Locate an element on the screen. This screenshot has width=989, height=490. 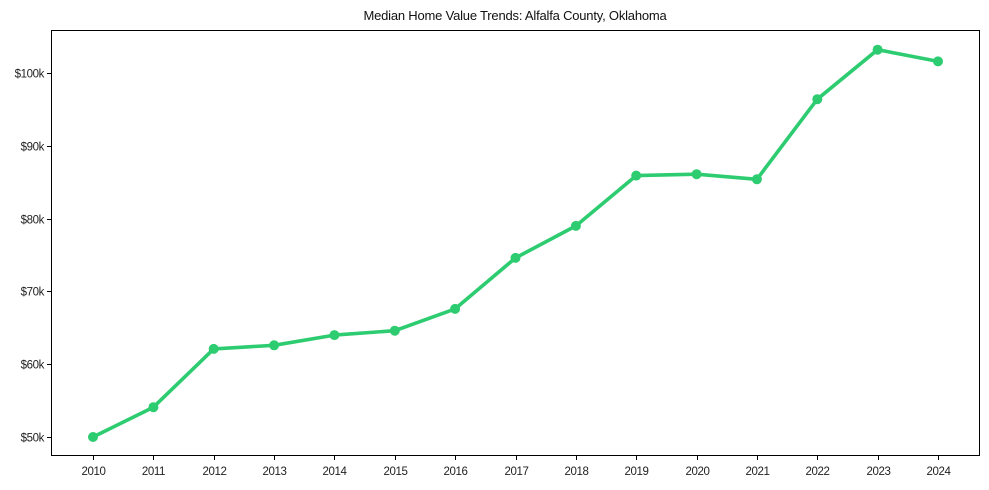
x-tick-label: 2021 is located at coordinates (758, 472).